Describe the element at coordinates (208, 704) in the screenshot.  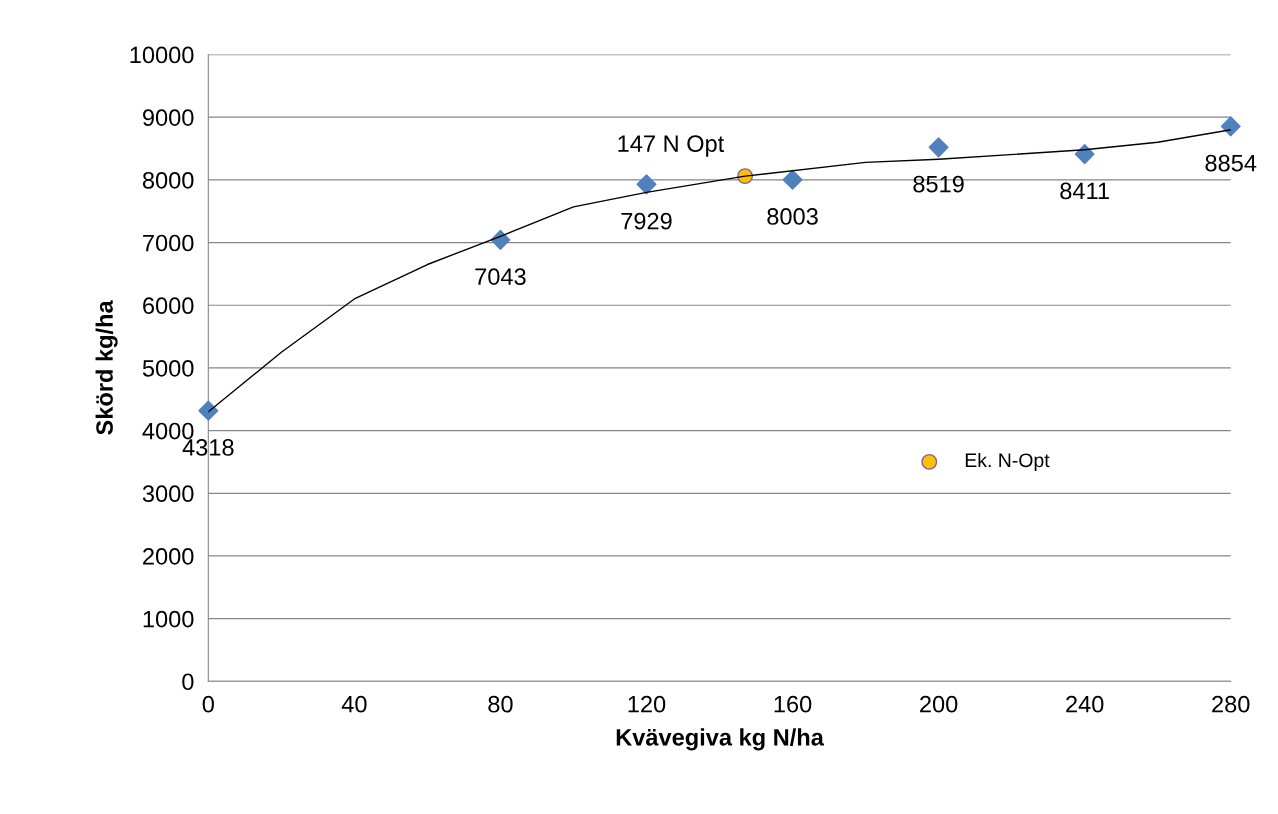
I see `x-tick-label: 0` at that location.